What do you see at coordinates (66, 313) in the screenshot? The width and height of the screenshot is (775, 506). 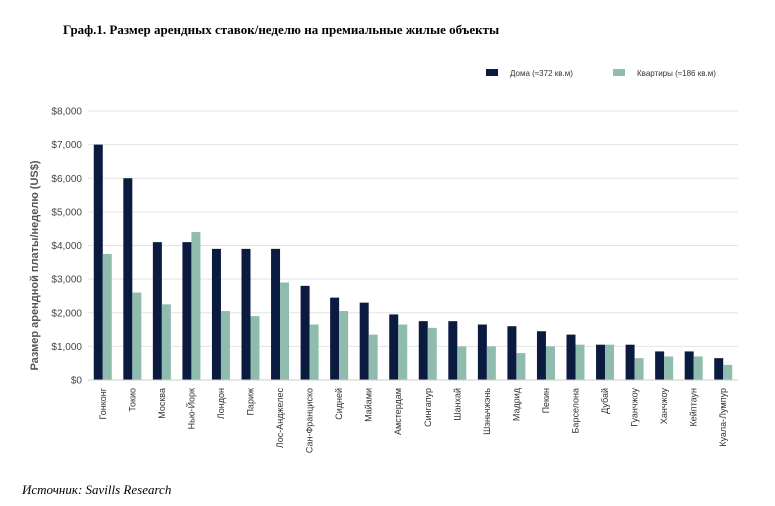 I see `y-tick-label: $2,000` at bounding box center [66, 313].